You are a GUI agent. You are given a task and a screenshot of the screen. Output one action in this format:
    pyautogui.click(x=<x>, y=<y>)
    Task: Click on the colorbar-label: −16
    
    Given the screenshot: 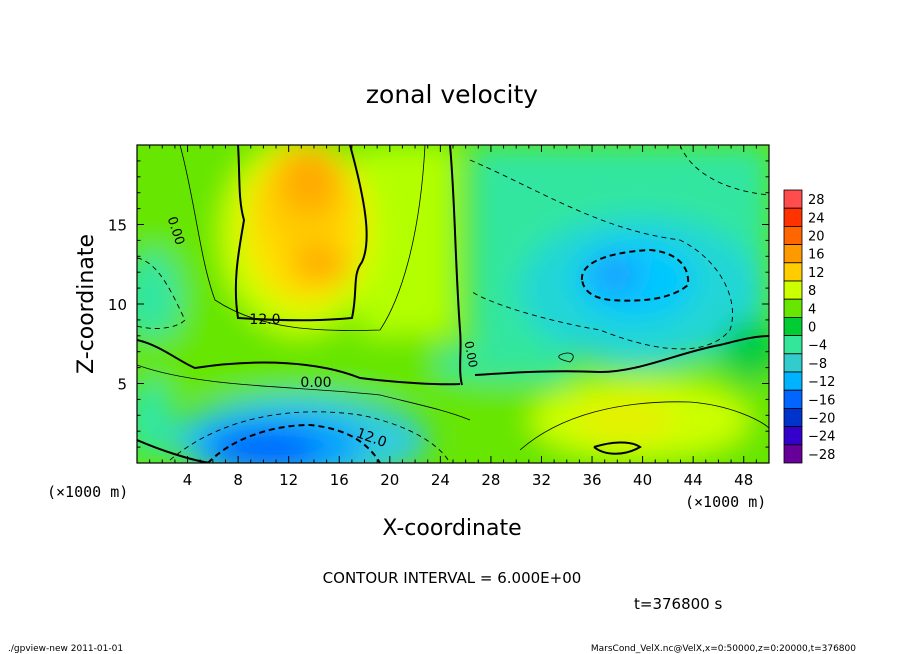 What is the action you would take?
    pyautogui.click(x=821, y=400)
    